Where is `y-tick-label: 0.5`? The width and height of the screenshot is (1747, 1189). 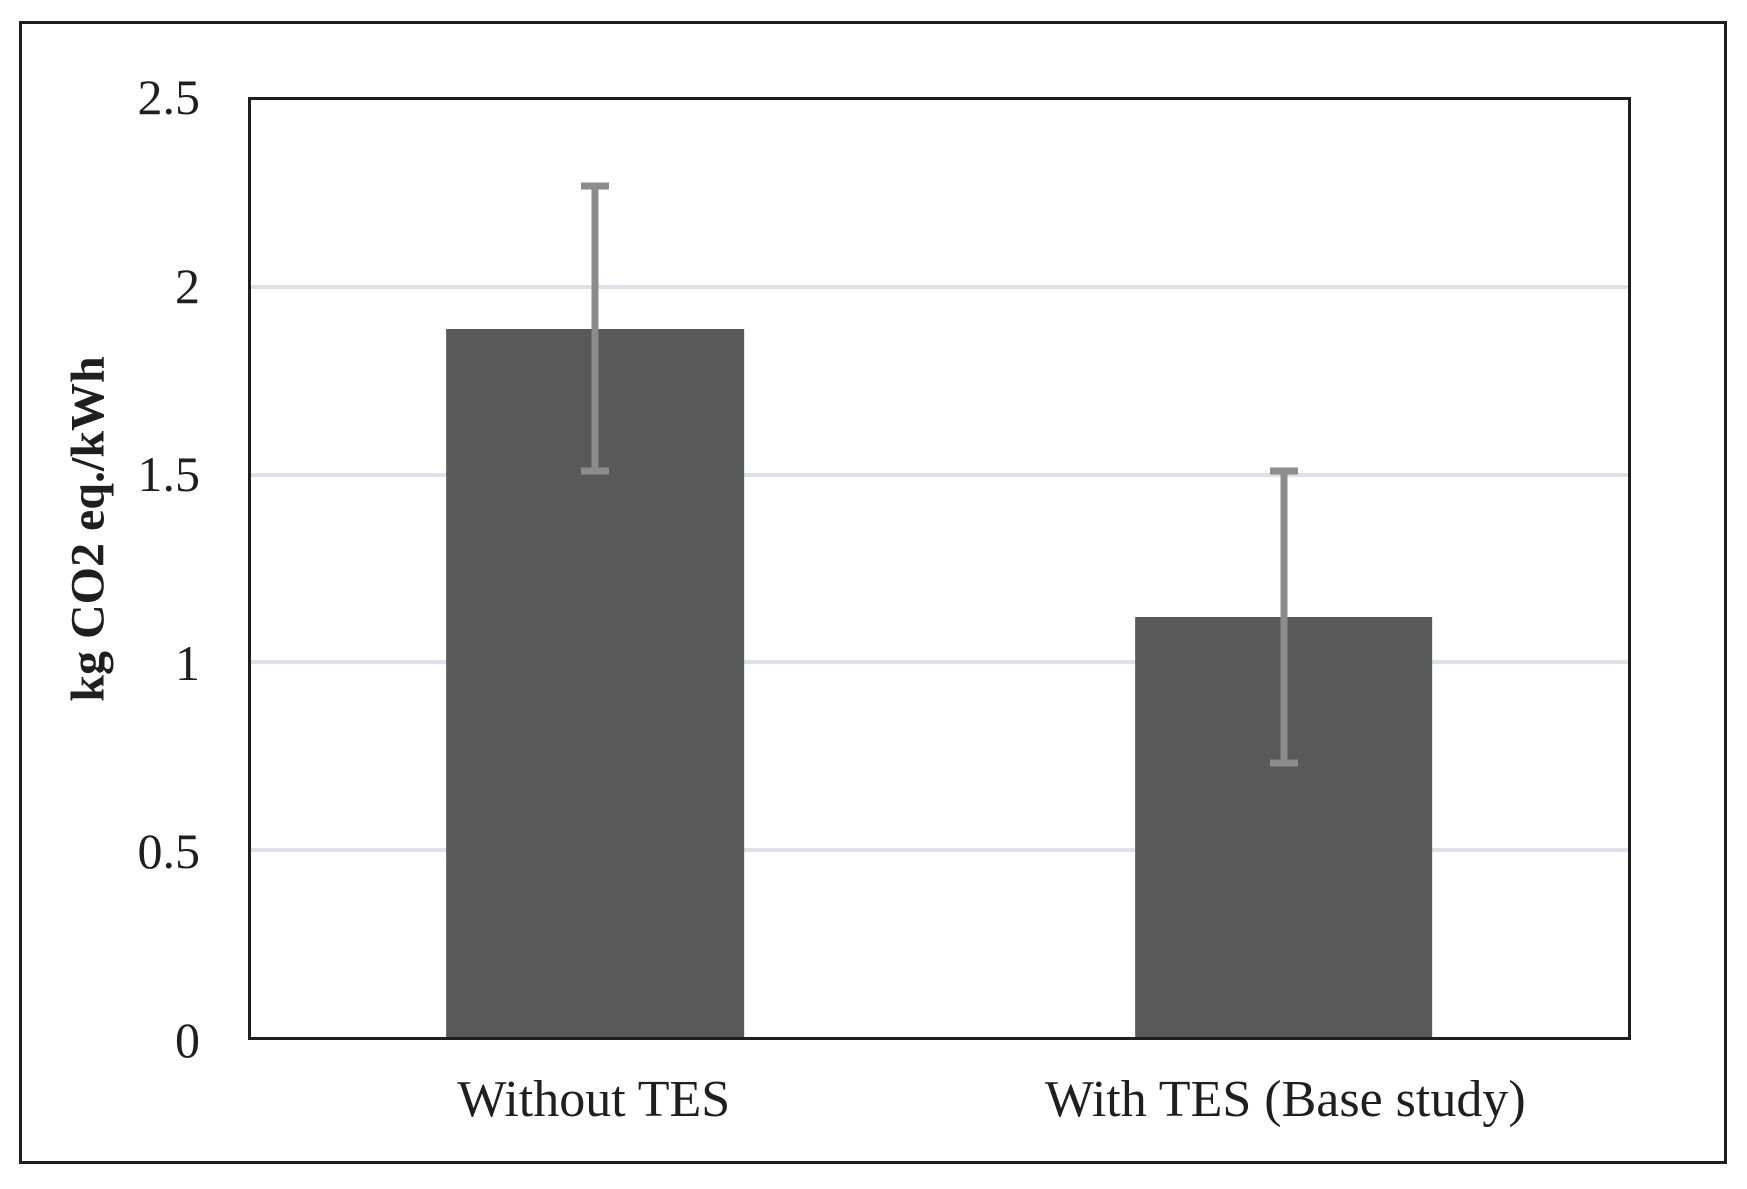
y-tick-label: 0.5 is located at coordinates (169, 851).